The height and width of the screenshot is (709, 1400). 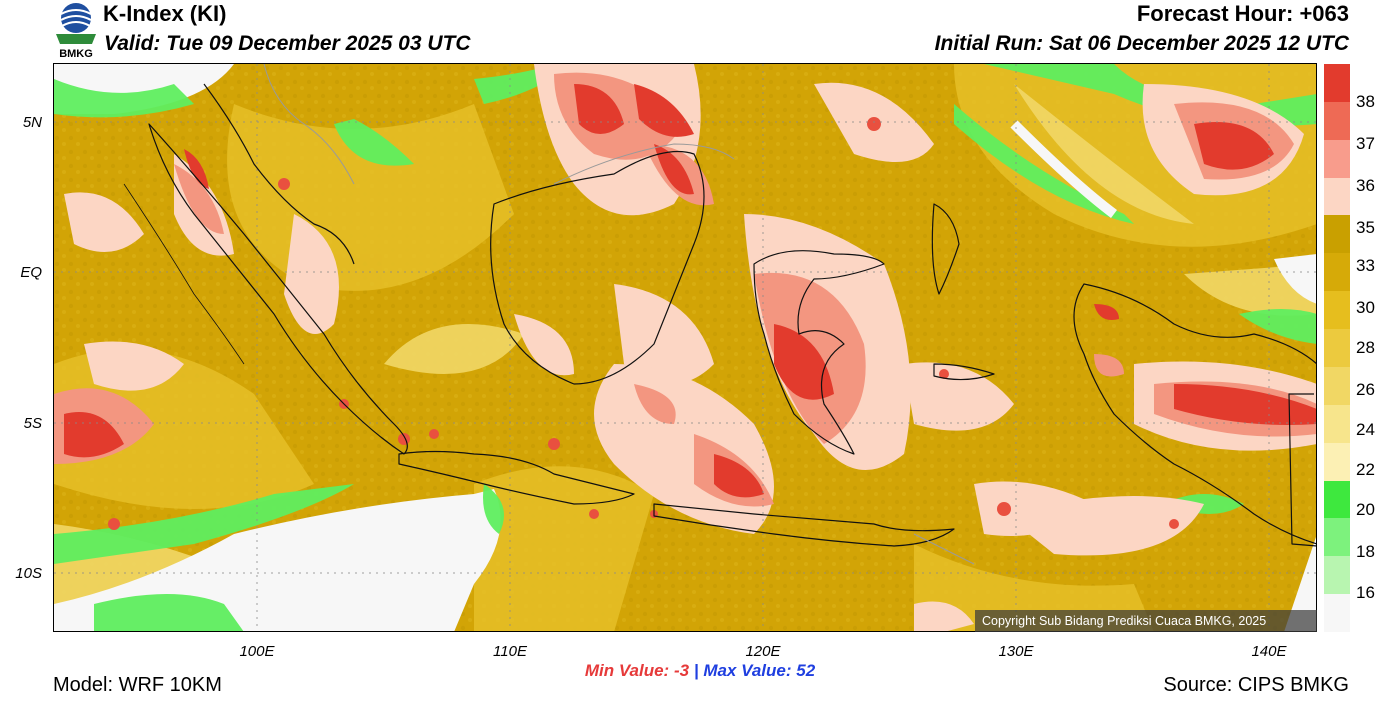 I want to click on colorbar-label: 18, so click(x=1365, y=551).